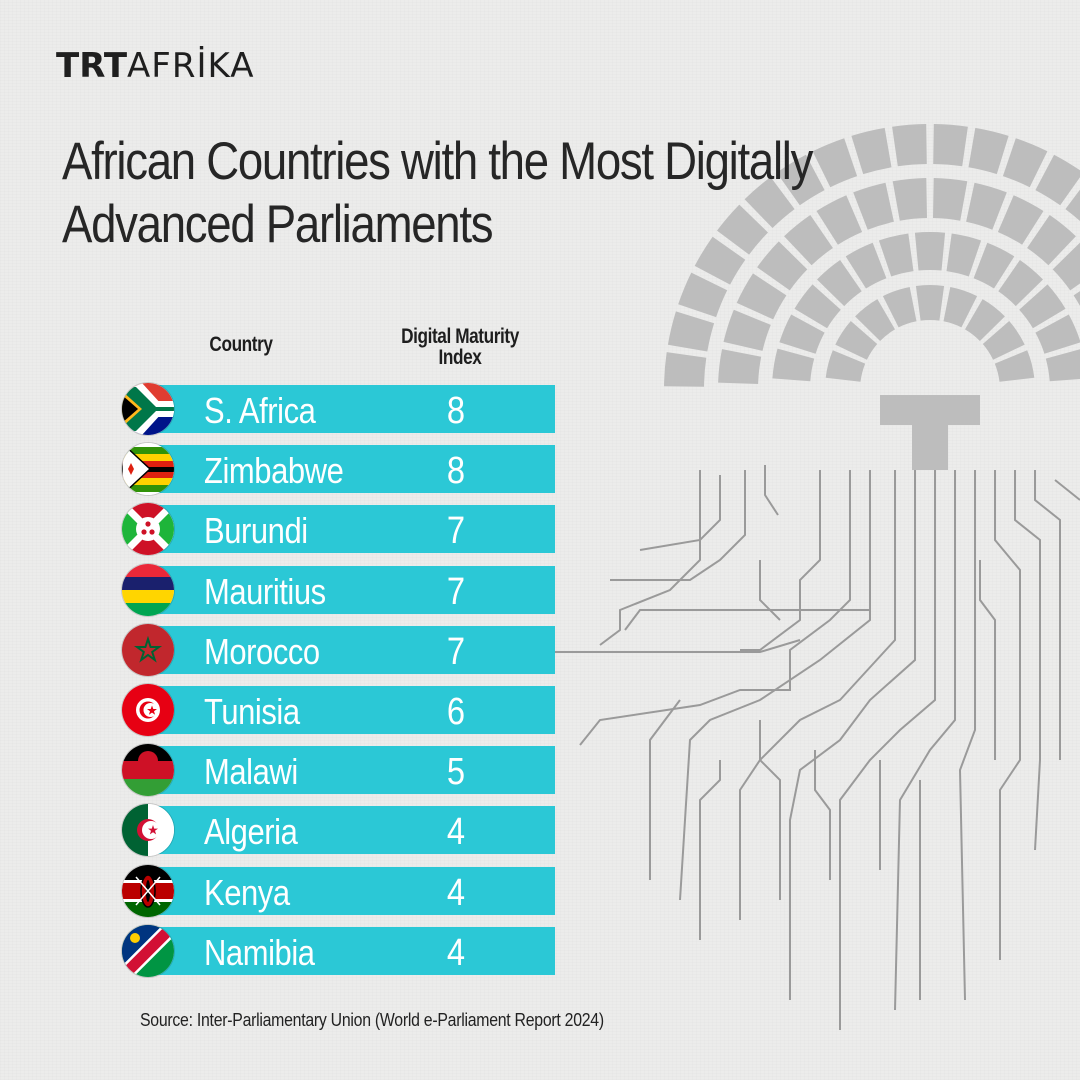 The width and height of the screenshot is (1080, 1080). Describe the element at coordinates (456, 712) in the screenshot. I see `index-value: 6` at that location.